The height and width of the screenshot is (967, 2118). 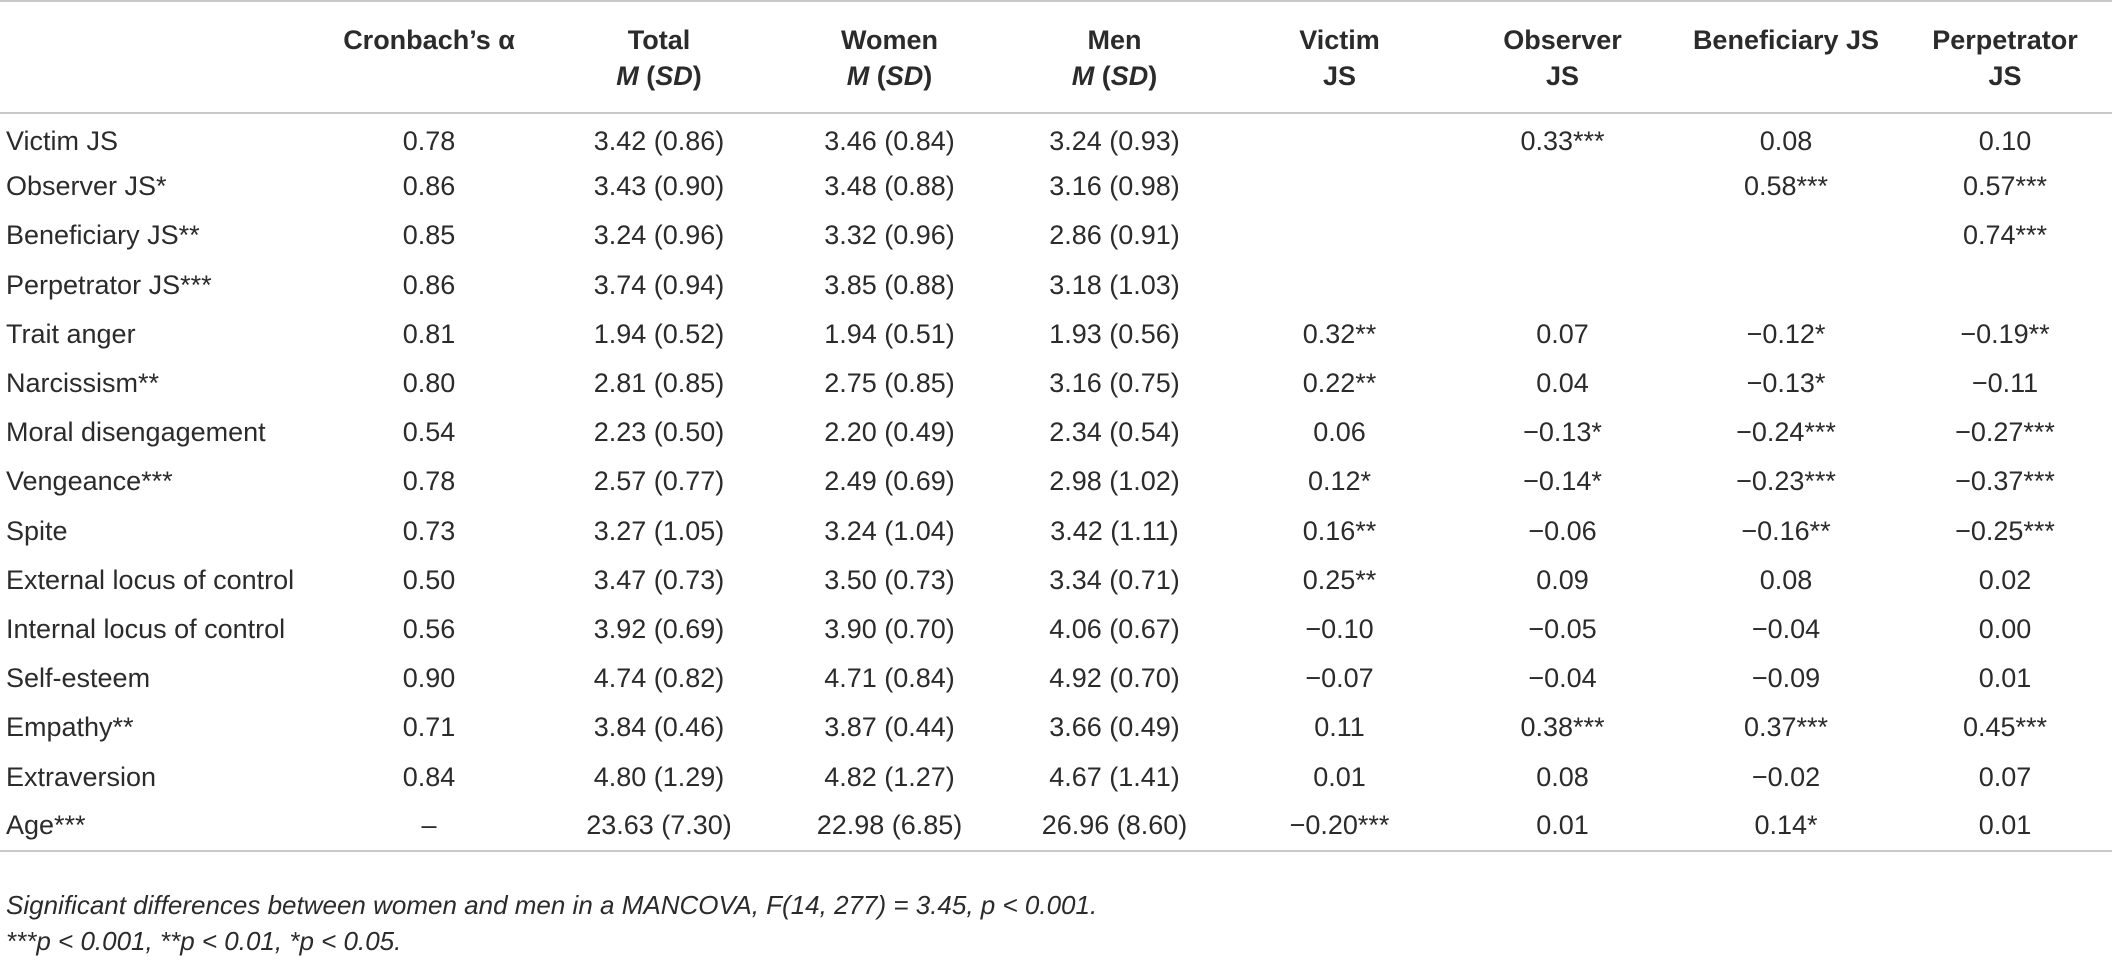 I want to click on cell-men: 4.06 (0.67), so click(x=1114, y=628).